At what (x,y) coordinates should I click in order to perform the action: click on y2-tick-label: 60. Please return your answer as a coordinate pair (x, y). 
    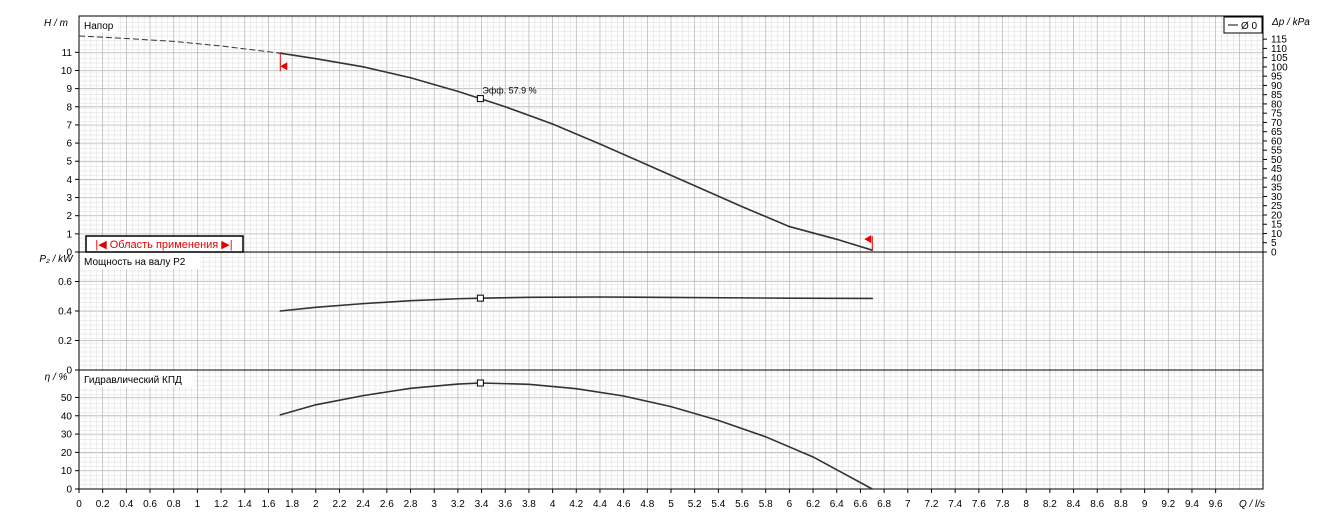
    Looking at the image, I should click on (1277, 141).